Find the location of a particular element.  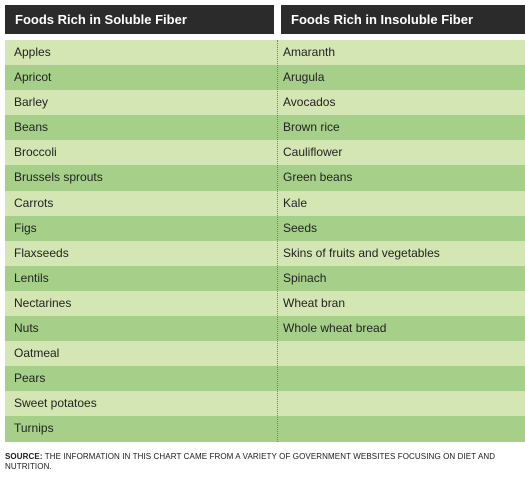

insoluble-fiber-cell: Whole wheat bread is located at coordinates (335, 328).